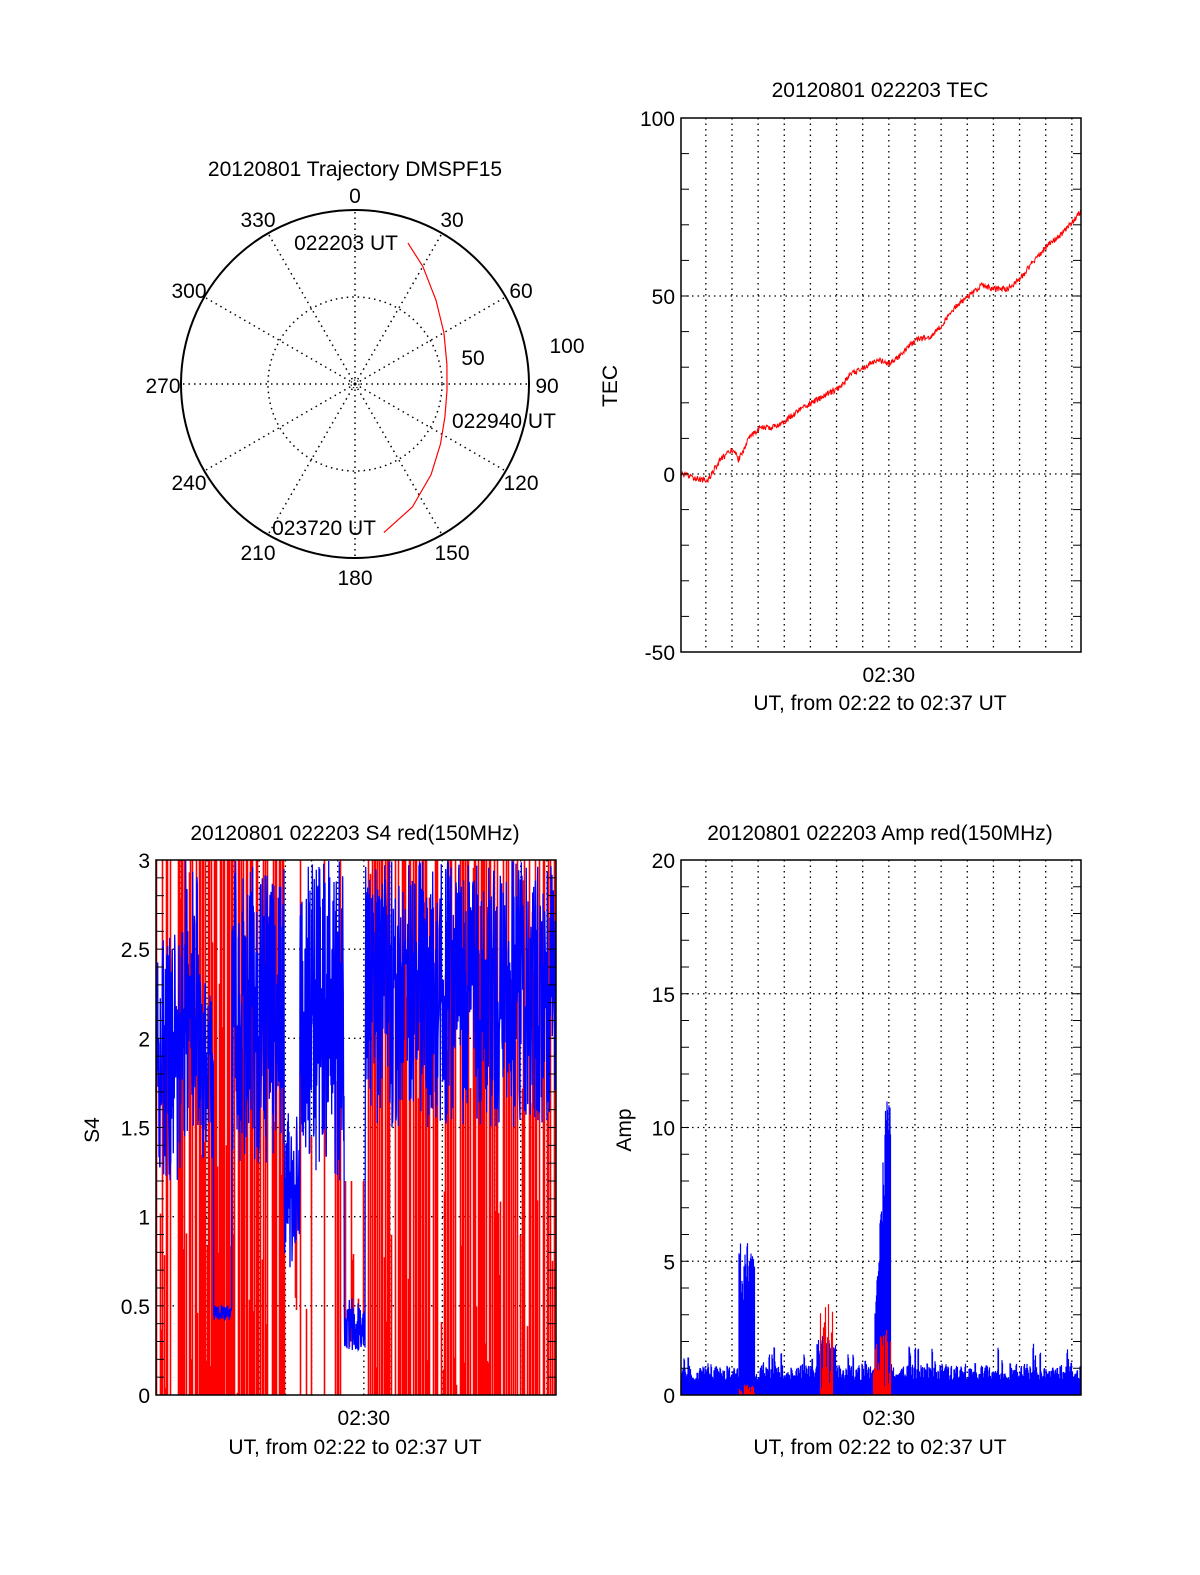  I want to click on polar-angle-label: 210, so click(257, 553).